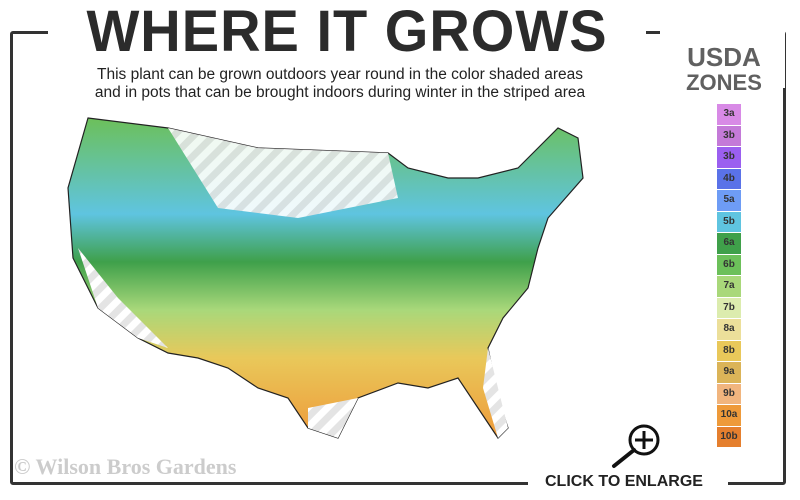 The image size is (800, 500). Describe the element at coordinates (636, 446) in the screenshot. I see `magnifier-plus-icon` at that location.